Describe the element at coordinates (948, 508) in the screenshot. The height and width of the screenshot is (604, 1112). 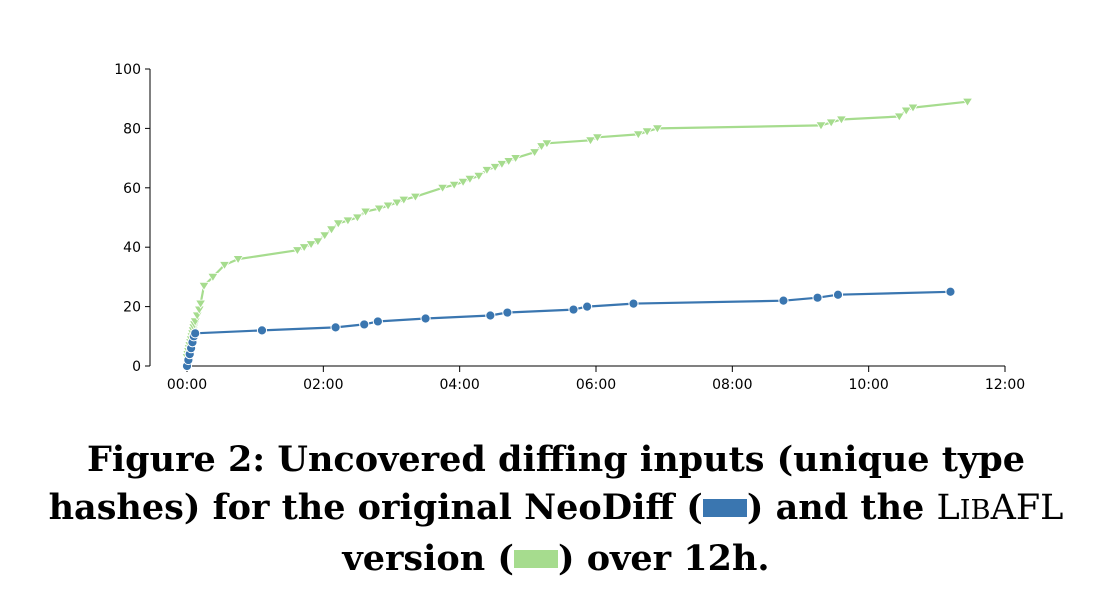
I see `libafl-name-l: L` at that location.